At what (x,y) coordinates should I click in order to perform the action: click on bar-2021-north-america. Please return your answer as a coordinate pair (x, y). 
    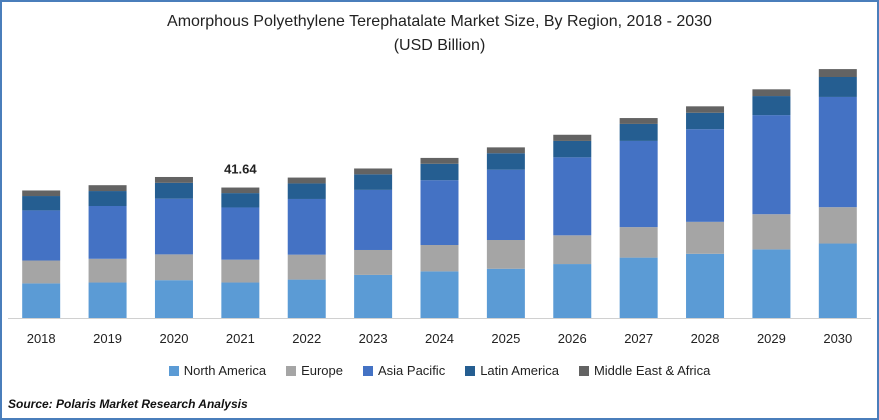
    Looking at the image, I should click on (240, 300).